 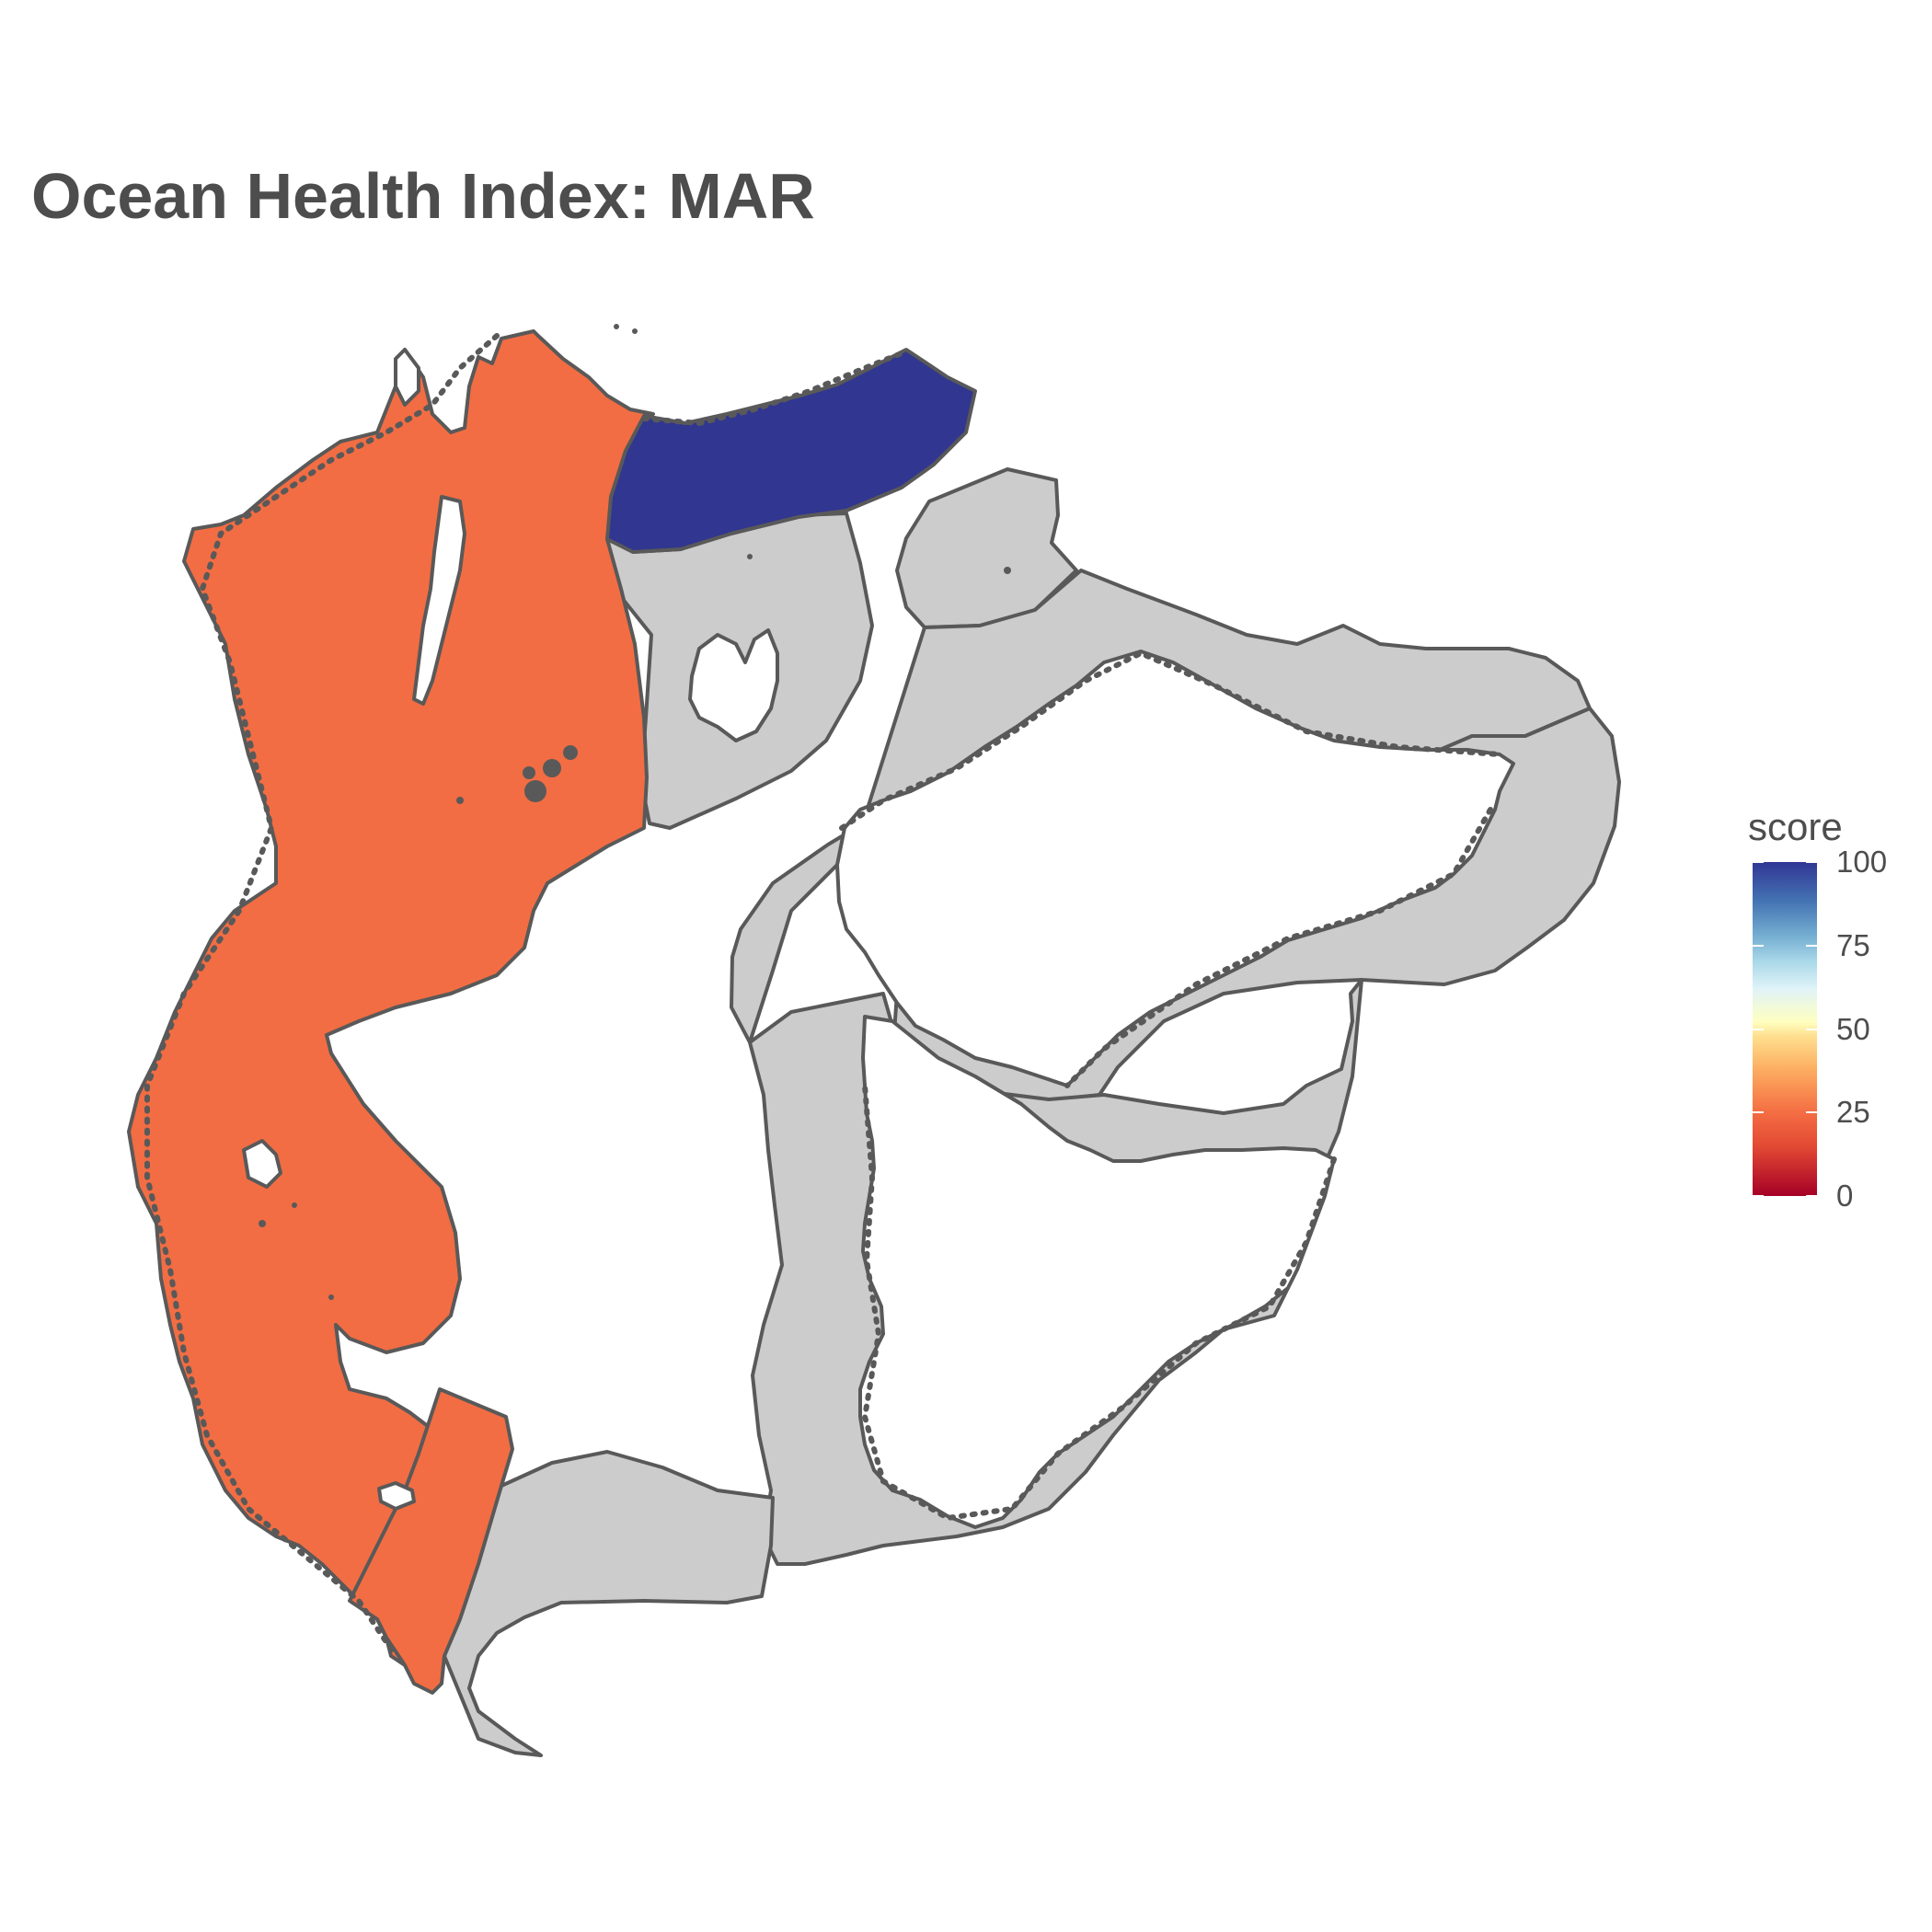 I want to click on legend: score 0 25 50 75 100, so click(x=1835, y=1009).